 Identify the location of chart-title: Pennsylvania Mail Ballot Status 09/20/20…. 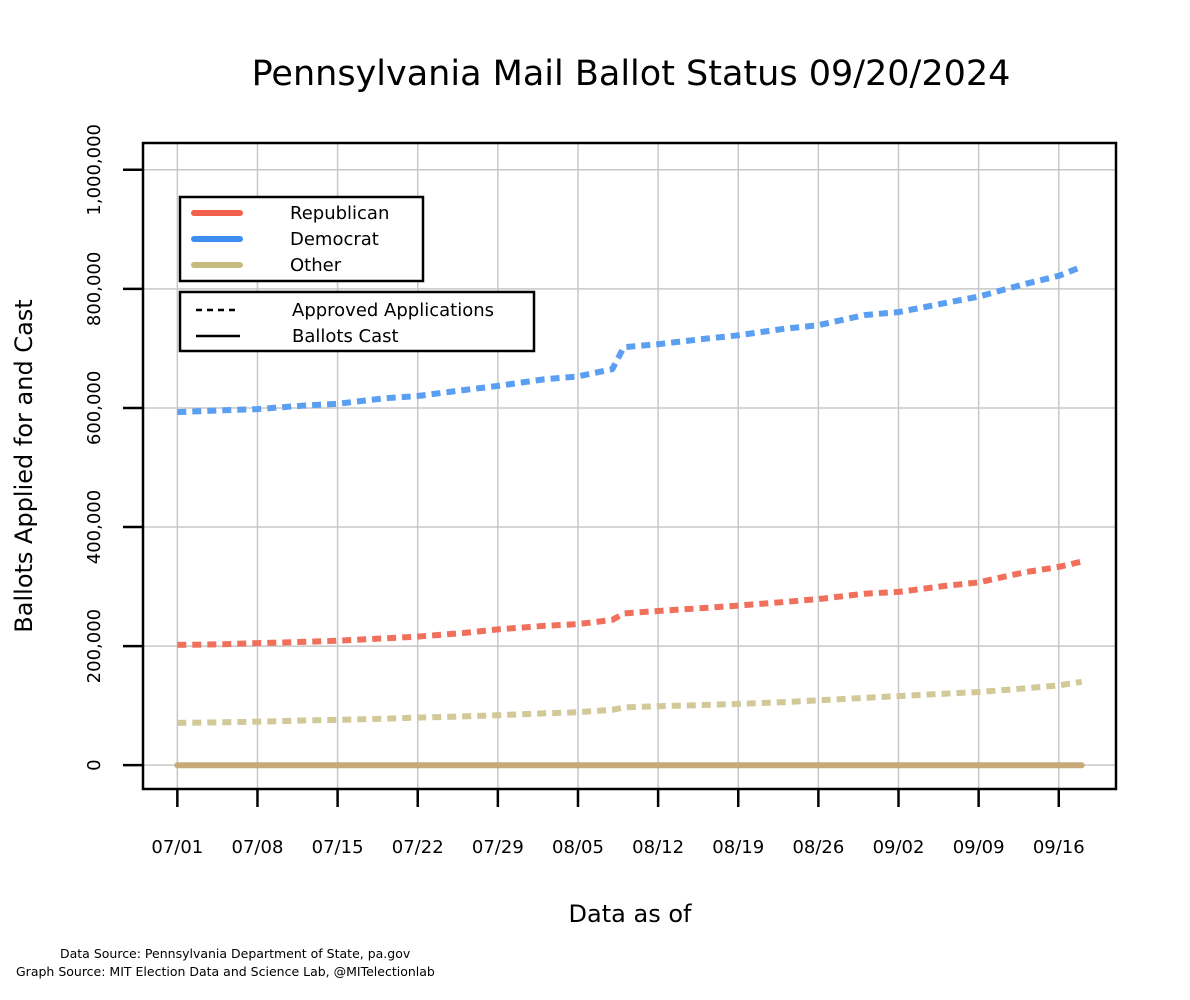
(631, 74).